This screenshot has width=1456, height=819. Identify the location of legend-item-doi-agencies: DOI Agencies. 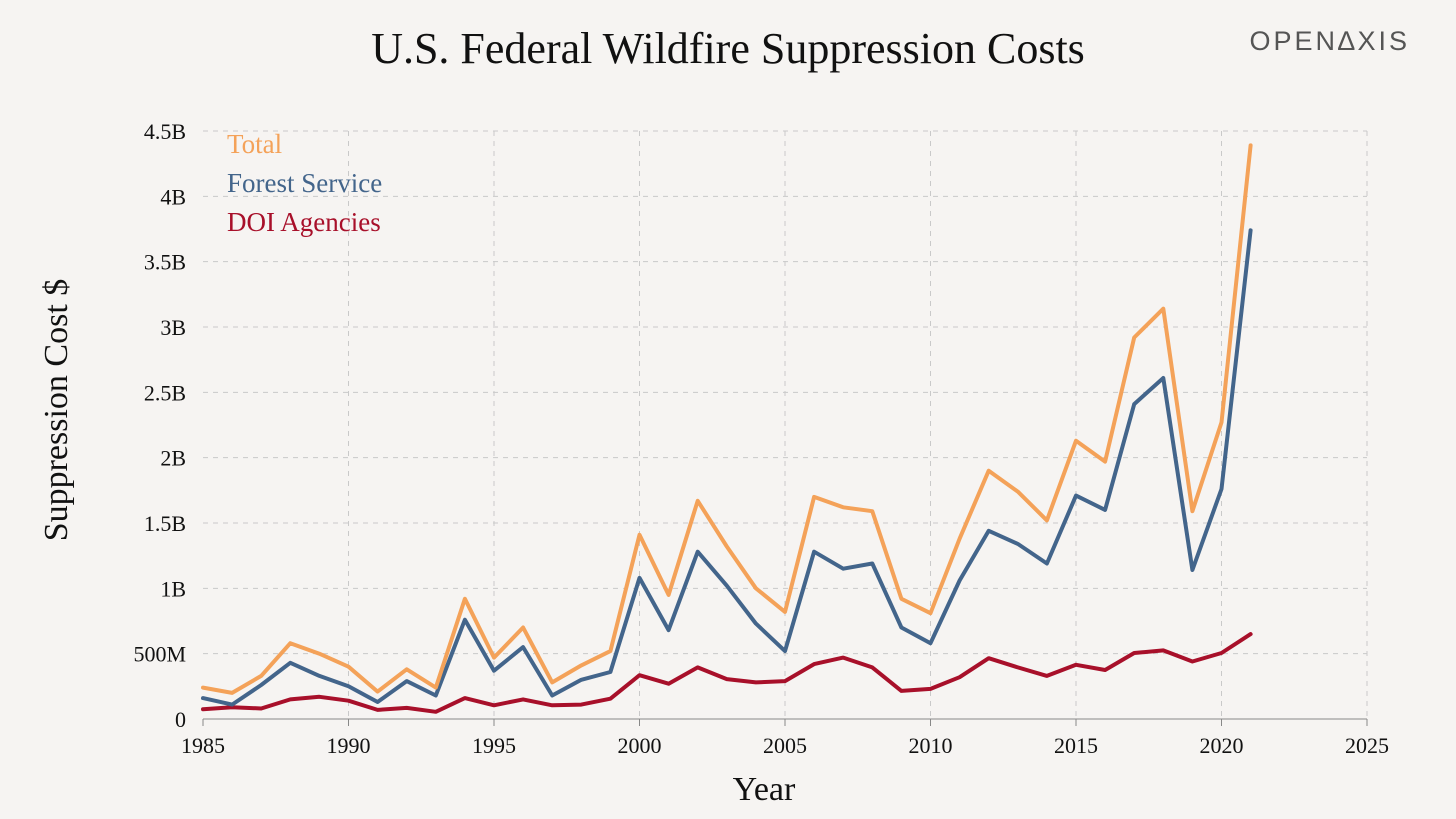
(304, 222).